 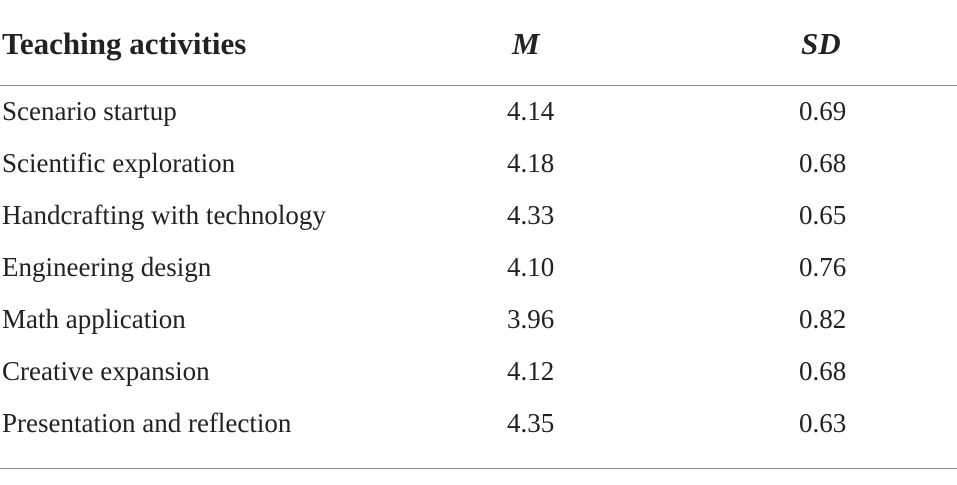 I want to click on activity-cell: Handcrafting with technology, so click(x=164, y=215).